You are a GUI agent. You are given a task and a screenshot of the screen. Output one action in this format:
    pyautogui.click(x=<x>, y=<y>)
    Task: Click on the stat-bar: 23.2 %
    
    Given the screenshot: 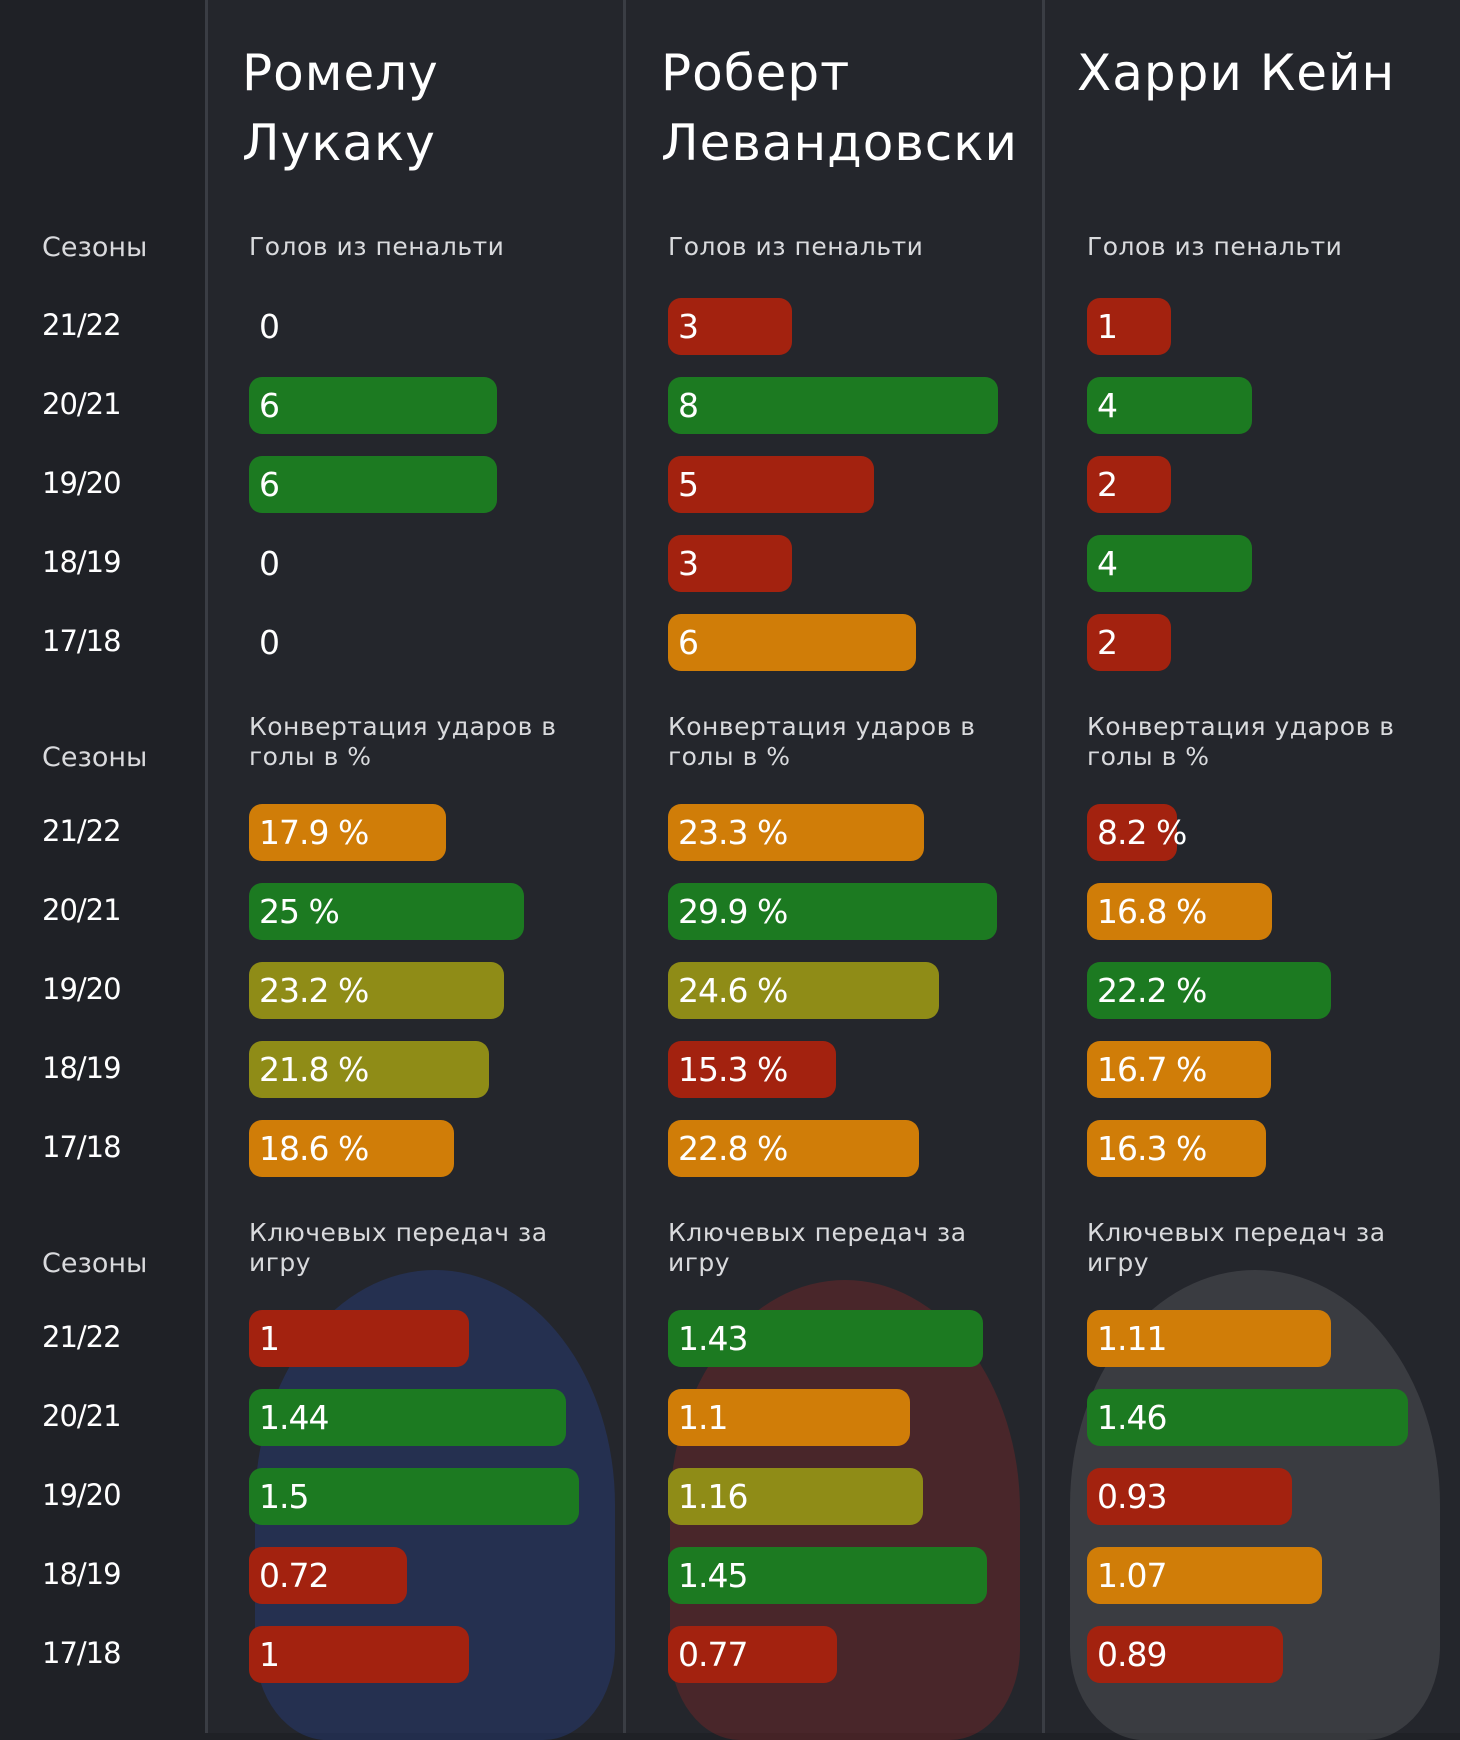 What is the action you would take?
    pyautogui.click(x=376, y=990)
    